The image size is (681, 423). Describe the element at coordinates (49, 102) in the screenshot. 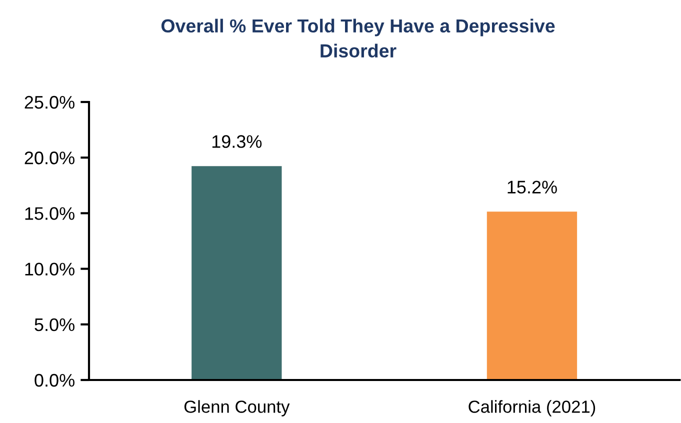

I see `y-tick-label: 25.0%` at that location.